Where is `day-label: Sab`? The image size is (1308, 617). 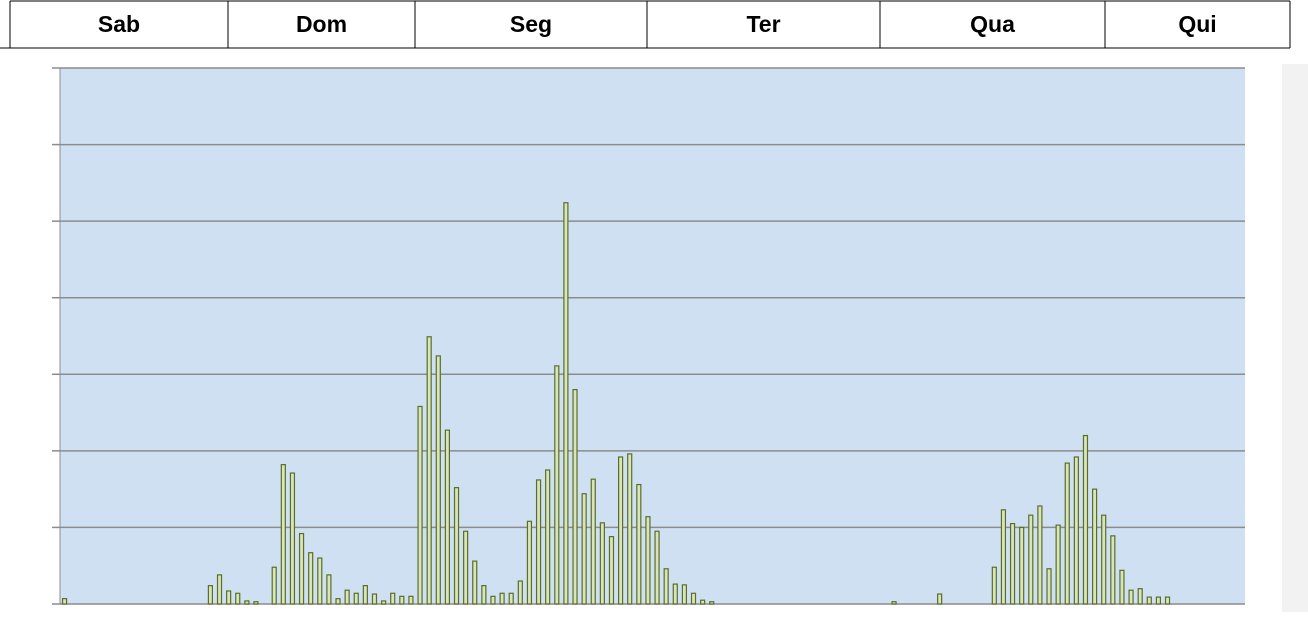
day-label: Sab is located at coordinates (119, 24).